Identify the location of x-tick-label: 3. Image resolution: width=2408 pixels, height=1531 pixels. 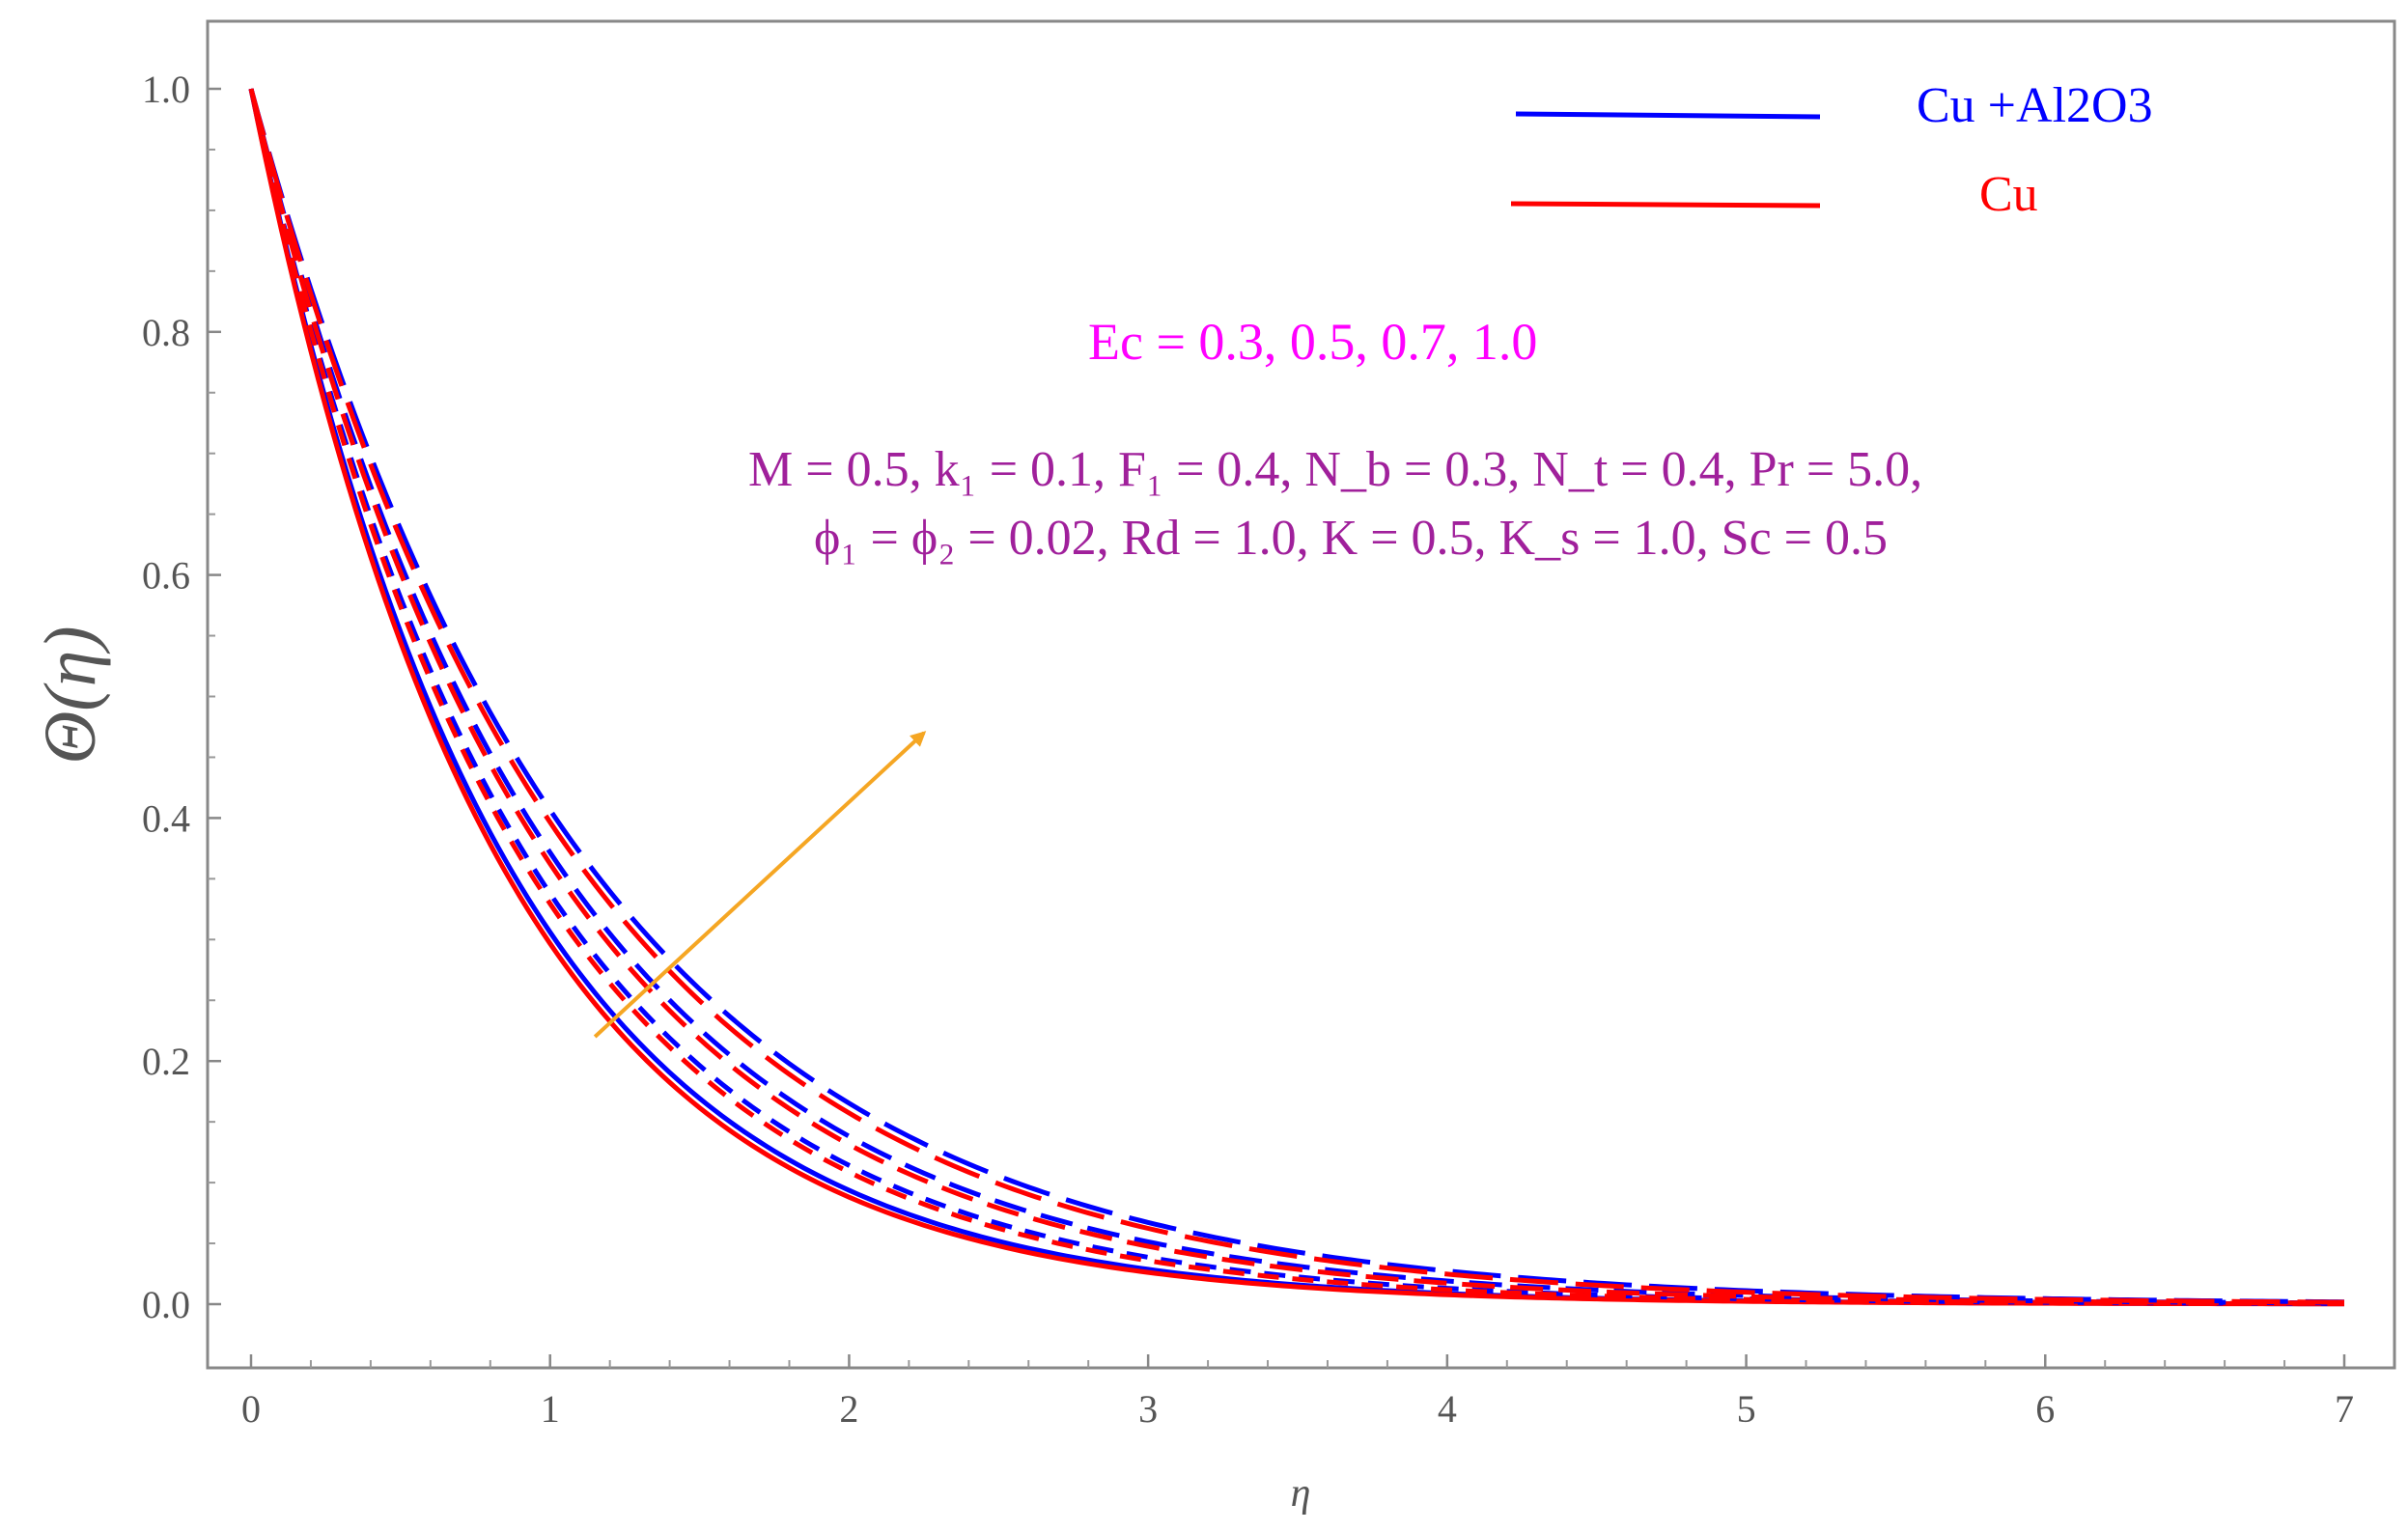
(1148, 1409).